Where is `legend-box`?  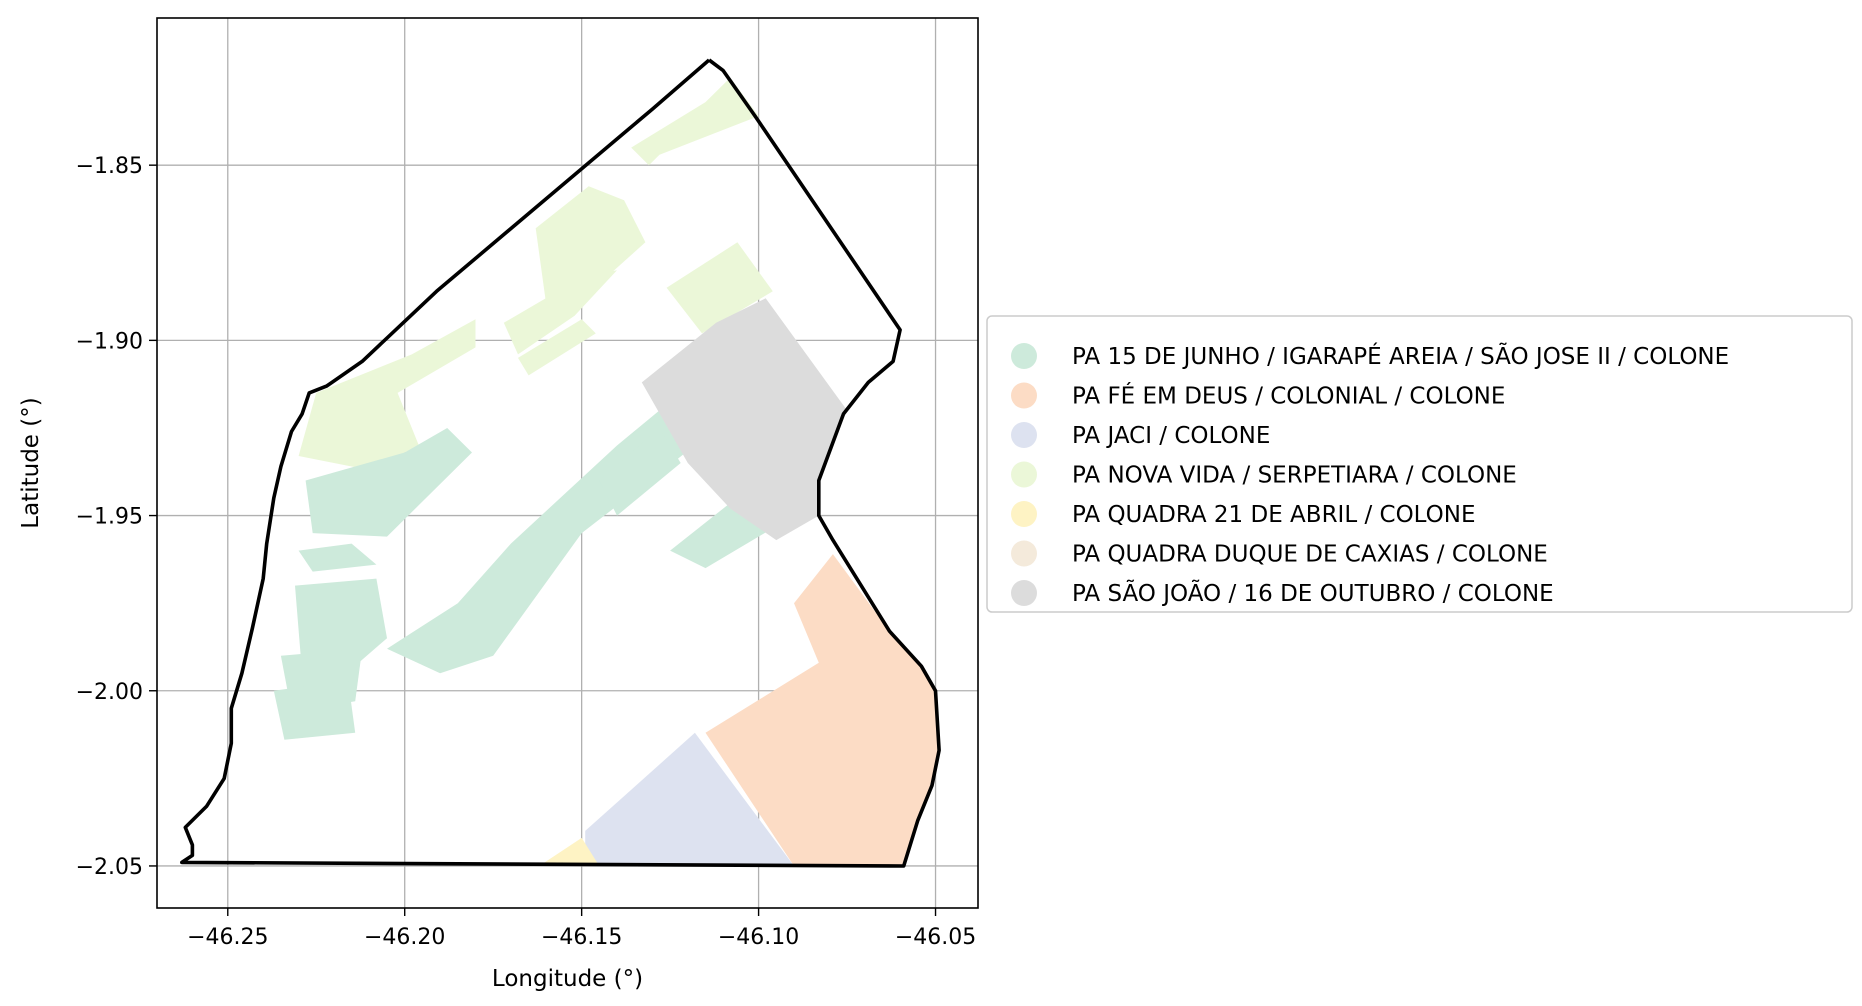 legend-box is located at coordinates (1419, 464).